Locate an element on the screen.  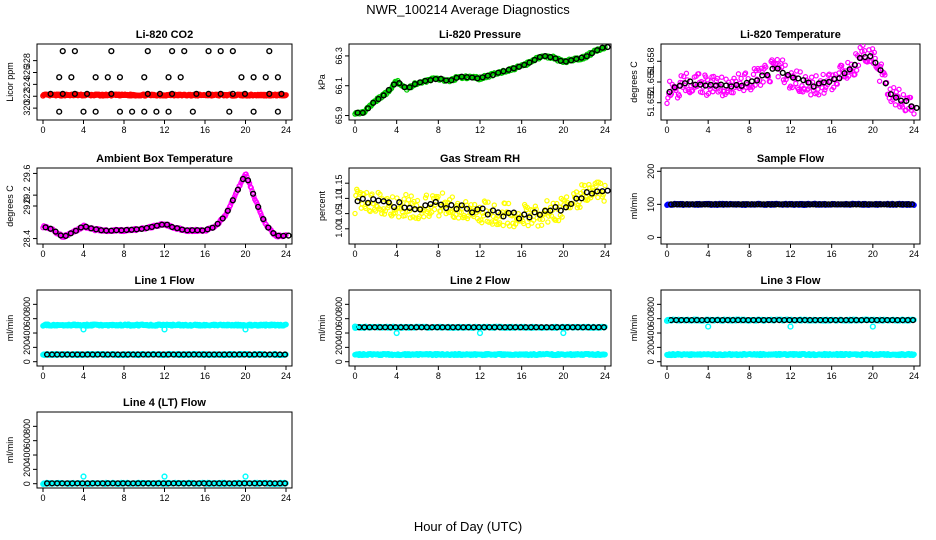
x-tick-label: 24 is located at coordinates (914, 254).